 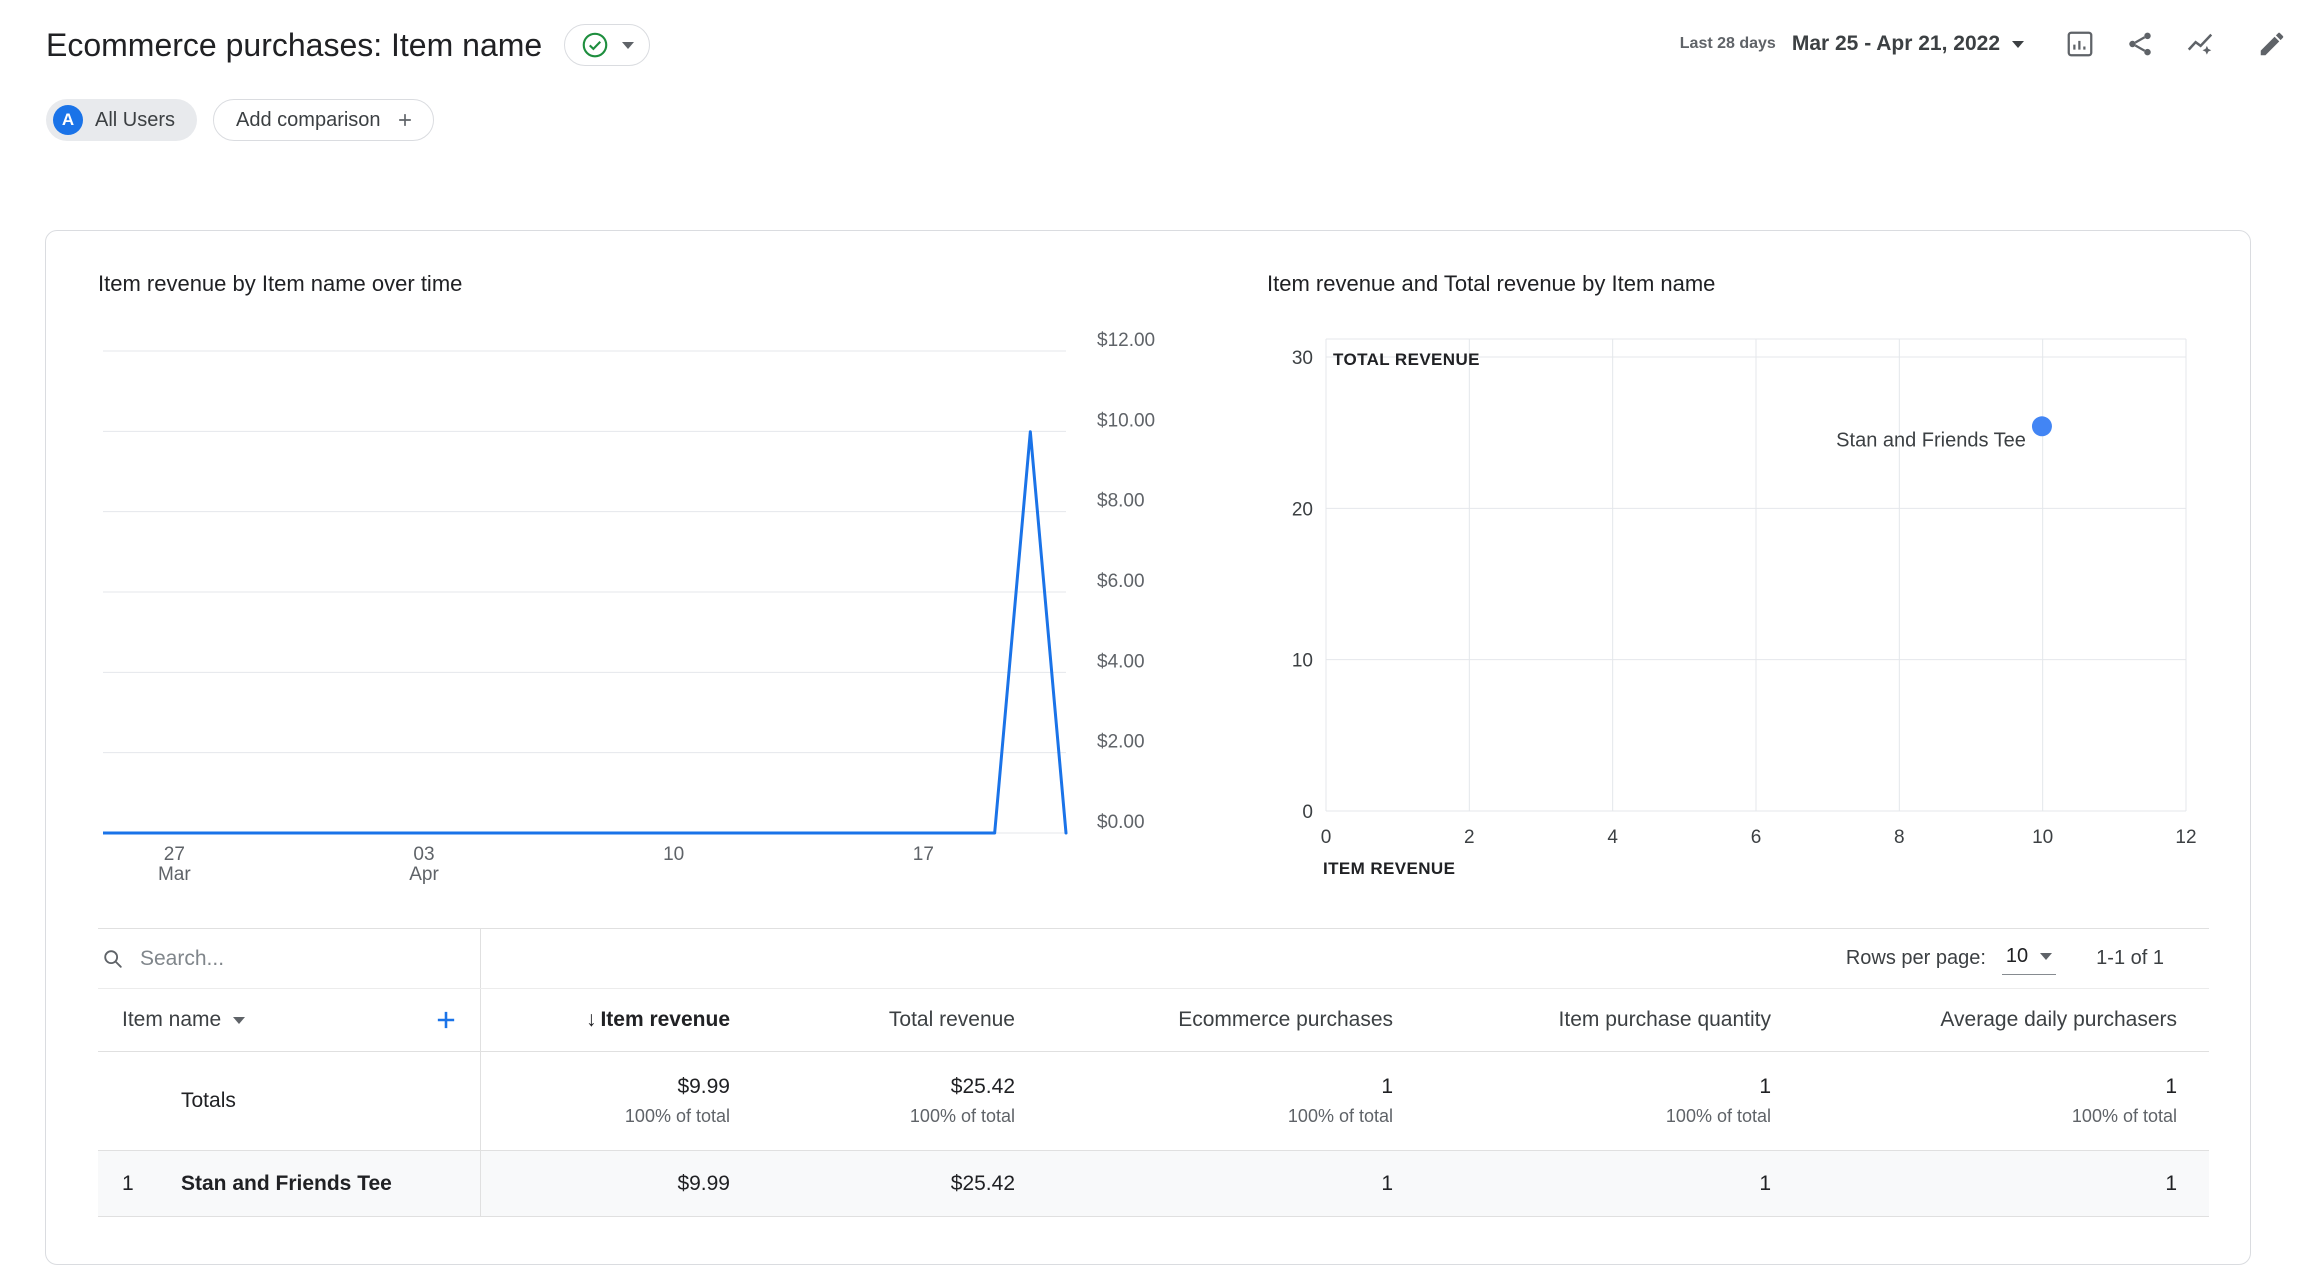 I want to click on column-header-item-revenue: ↓ Item revenue, so click(x=605, y=1020).